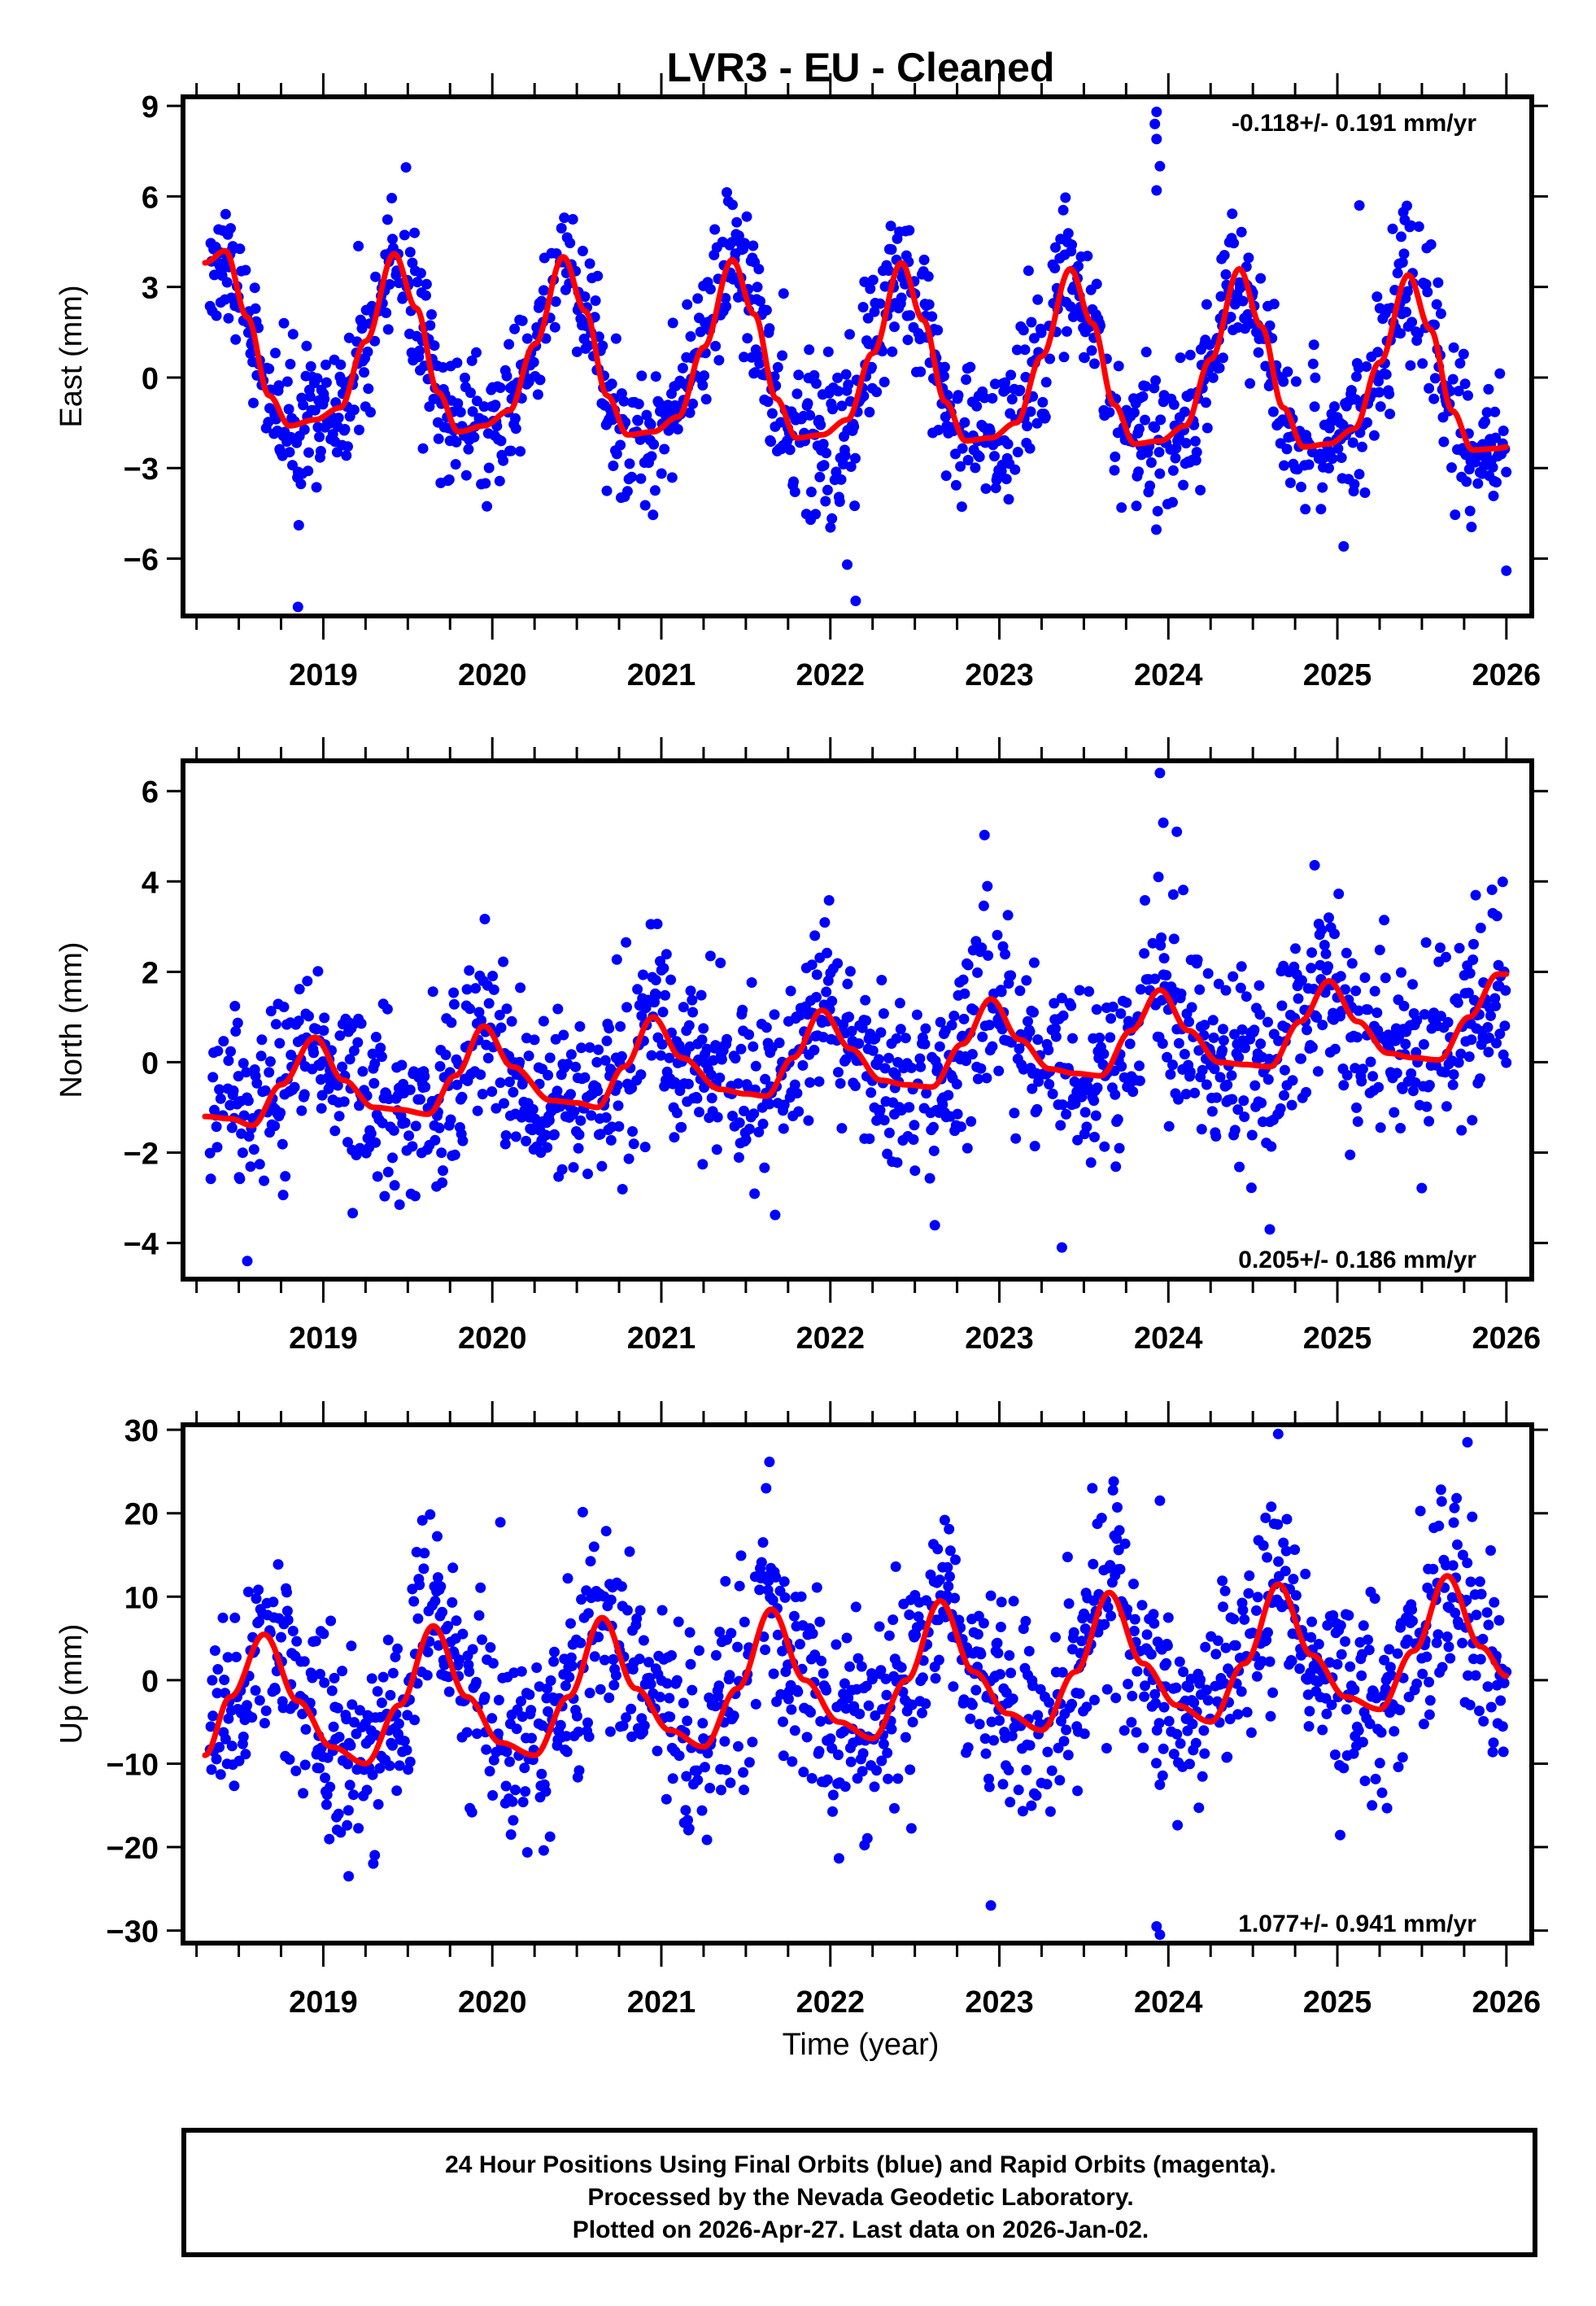 The width and height of the screenshot is (1596, 2306). What do you see at coordinates (856, 350) in the screenshot?
I see `east-model-curve` at bounding box center [856, 350].